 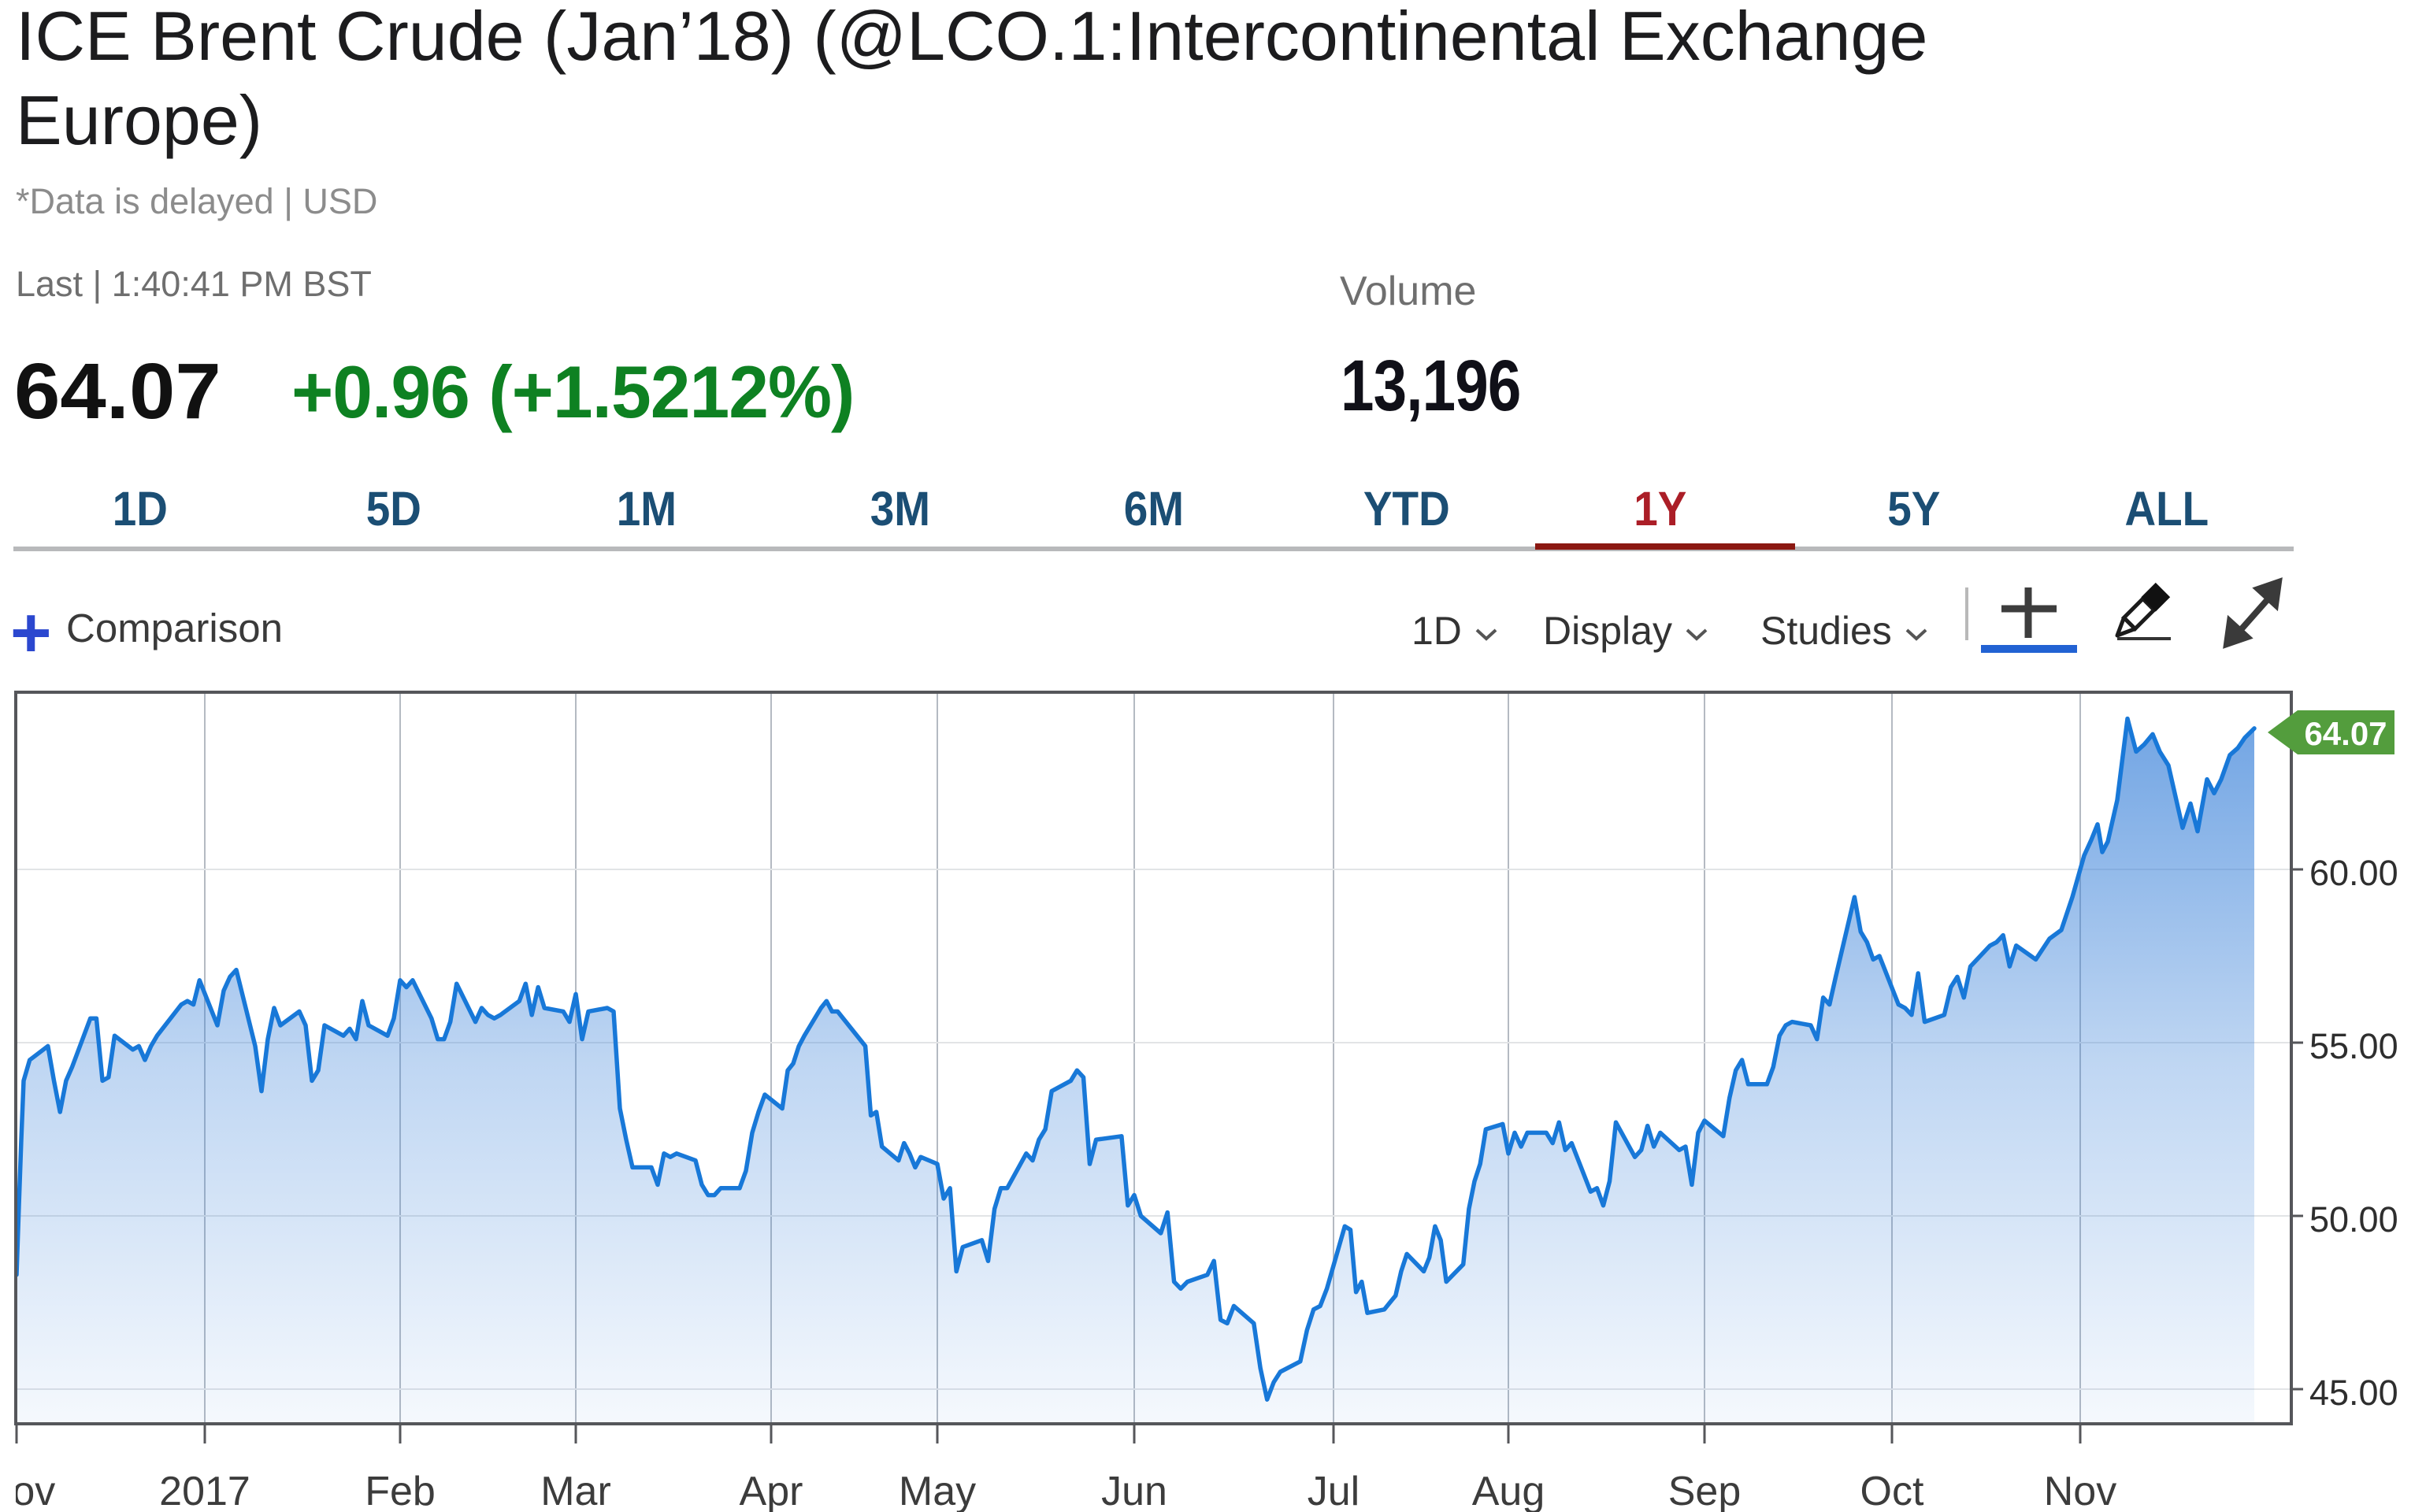 I want to click on svg-text: 50.00, so click(x=2353, y=1219).